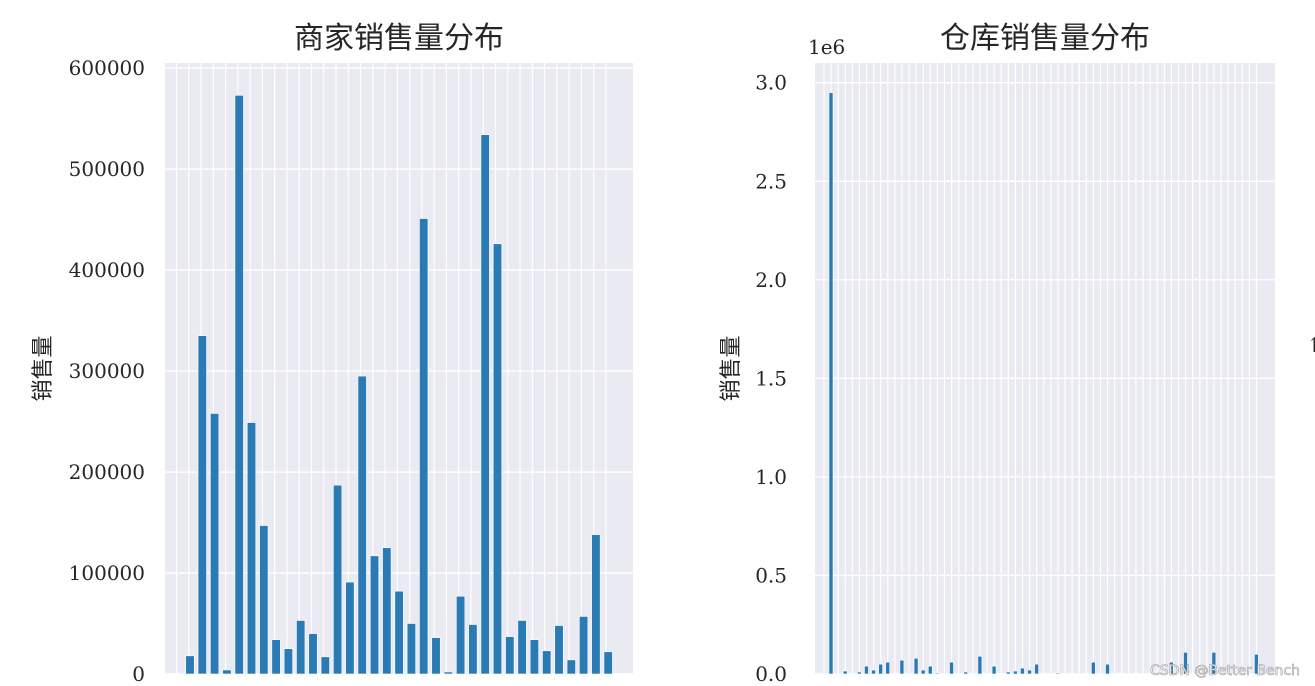 The height and width of the screenshot is (686, 1315). I want to click on y-tick-label: 3.0, so click(771, 83).